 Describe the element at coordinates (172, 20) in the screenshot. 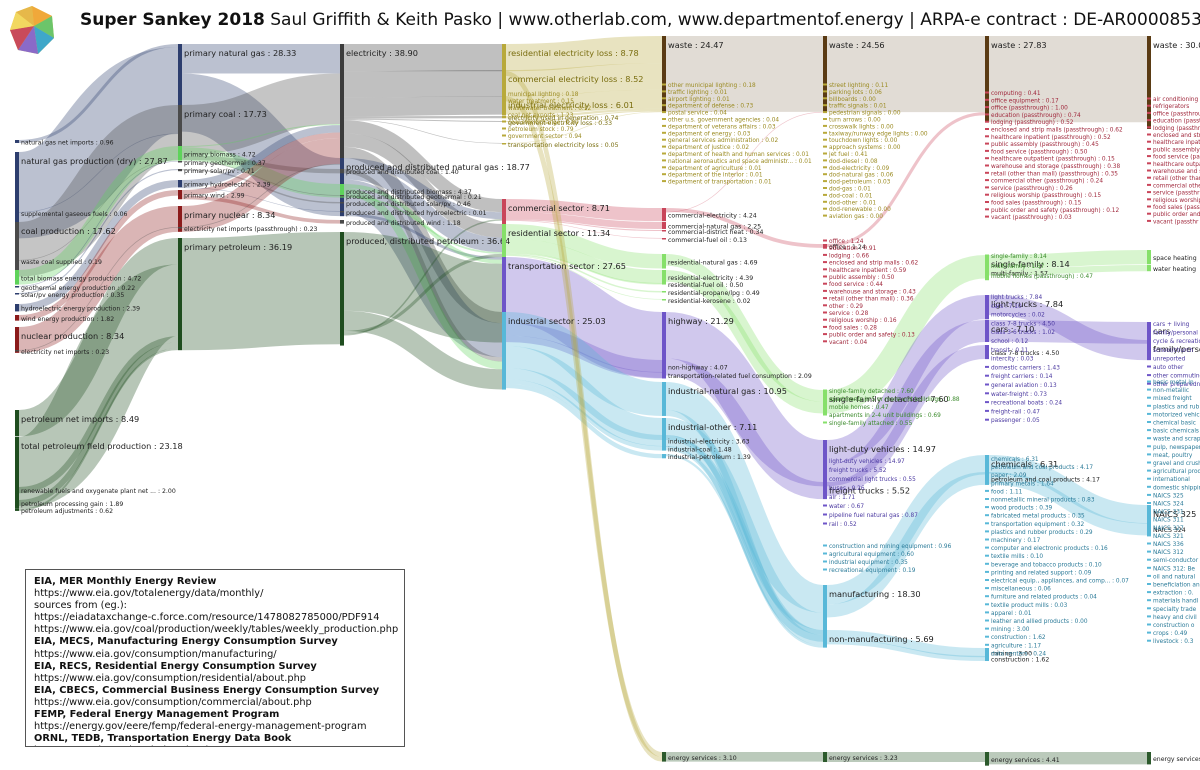

I see `title-bold: Super Sankey 2018` at that location.